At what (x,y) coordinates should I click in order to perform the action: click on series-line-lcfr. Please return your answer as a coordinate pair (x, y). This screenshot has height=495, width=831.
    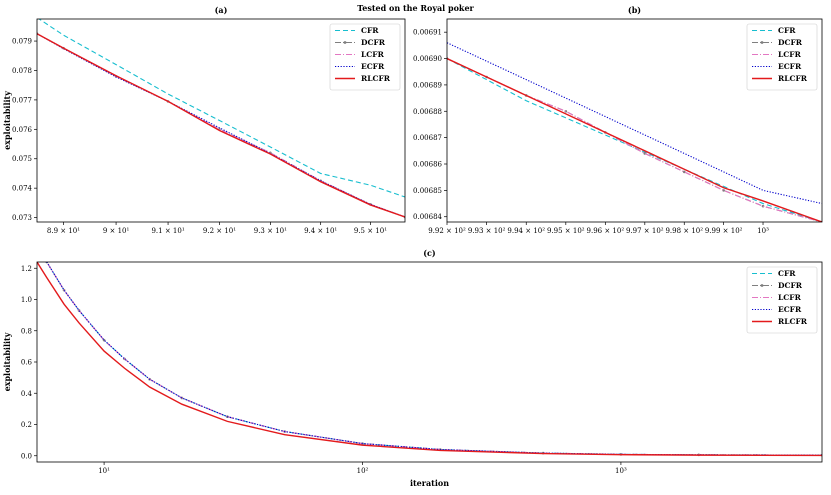
    Looking at the image, I should click on (634, 140).